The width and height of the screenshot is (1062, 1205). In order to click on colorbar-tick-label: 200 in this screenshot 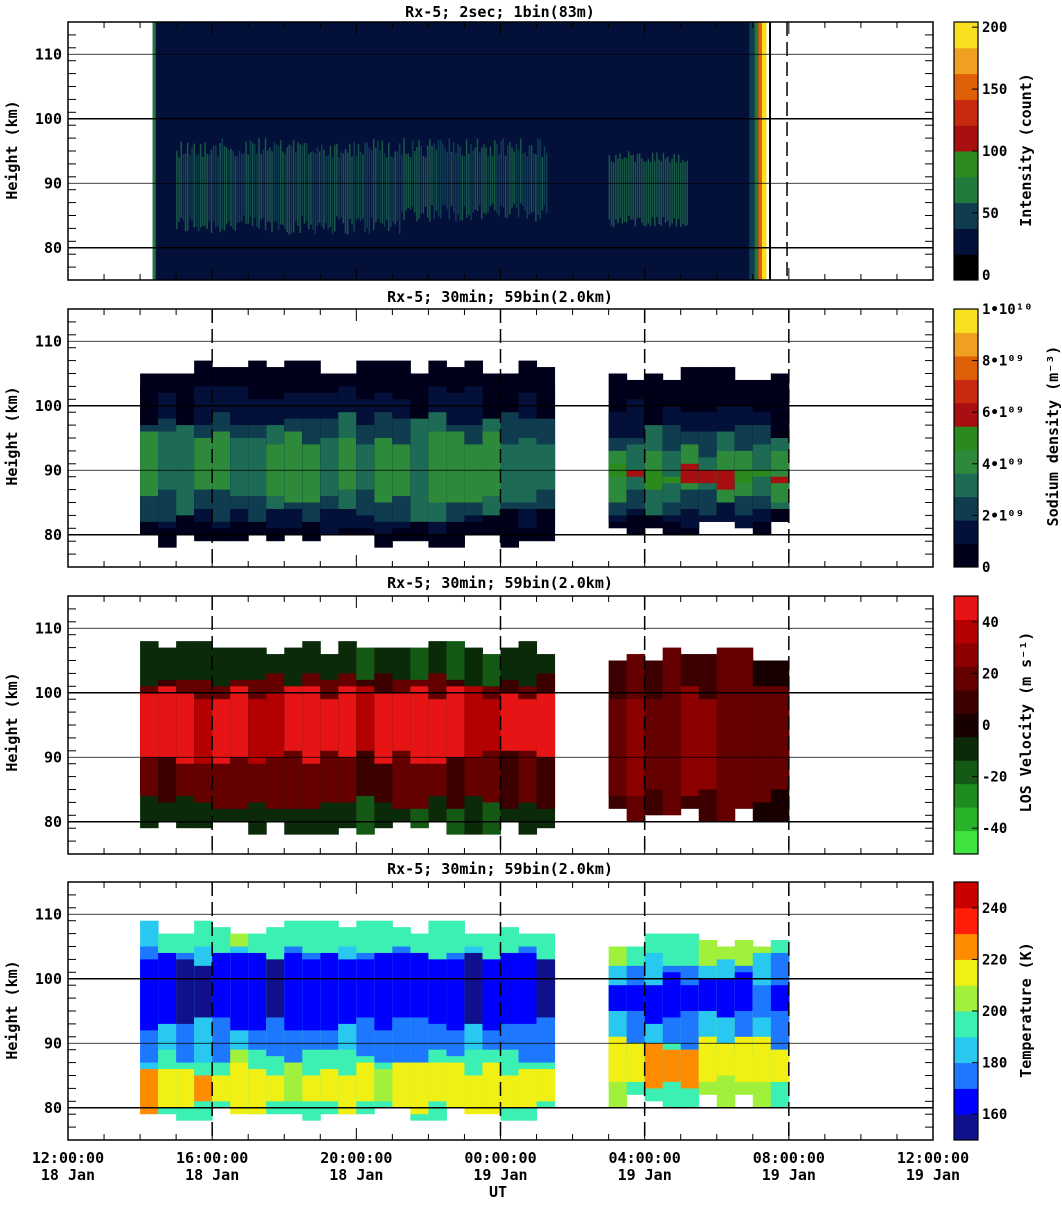, I will do `click(994, 1012)`.